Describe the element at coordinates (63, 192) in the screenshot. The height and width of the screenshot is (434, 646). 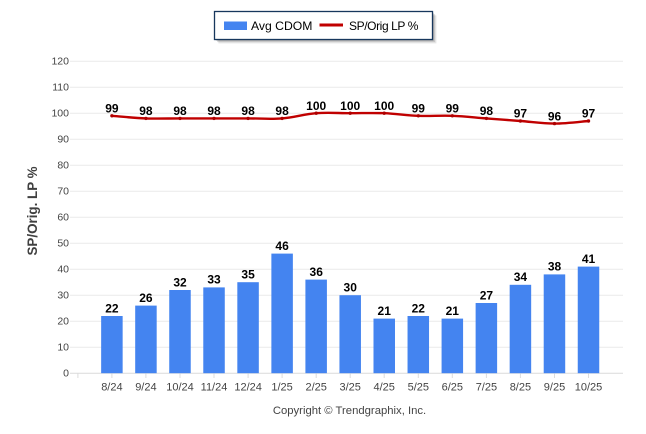
I see `svg-text: 70` at that location.